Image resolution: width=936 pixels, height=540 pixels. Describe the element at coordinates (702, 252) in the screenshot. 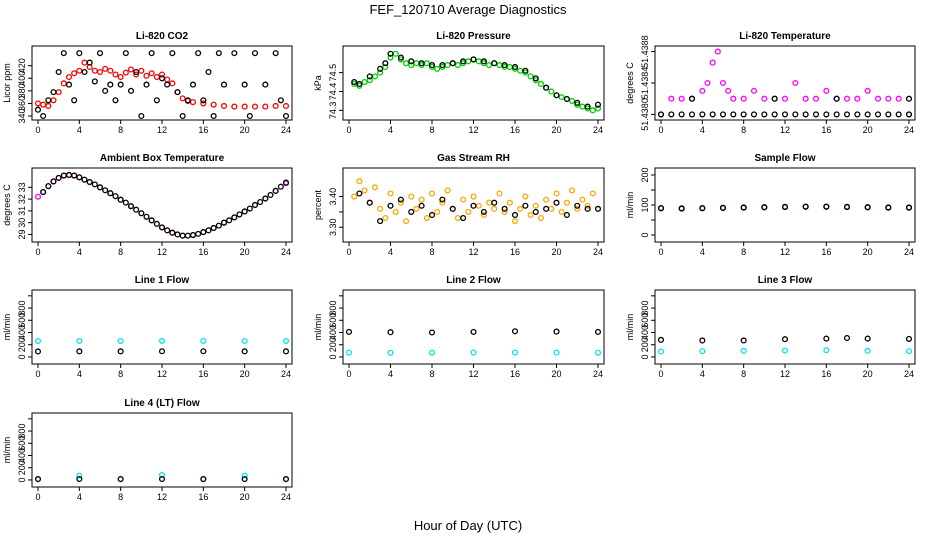

I see `x-tick-label: 4` at that location.